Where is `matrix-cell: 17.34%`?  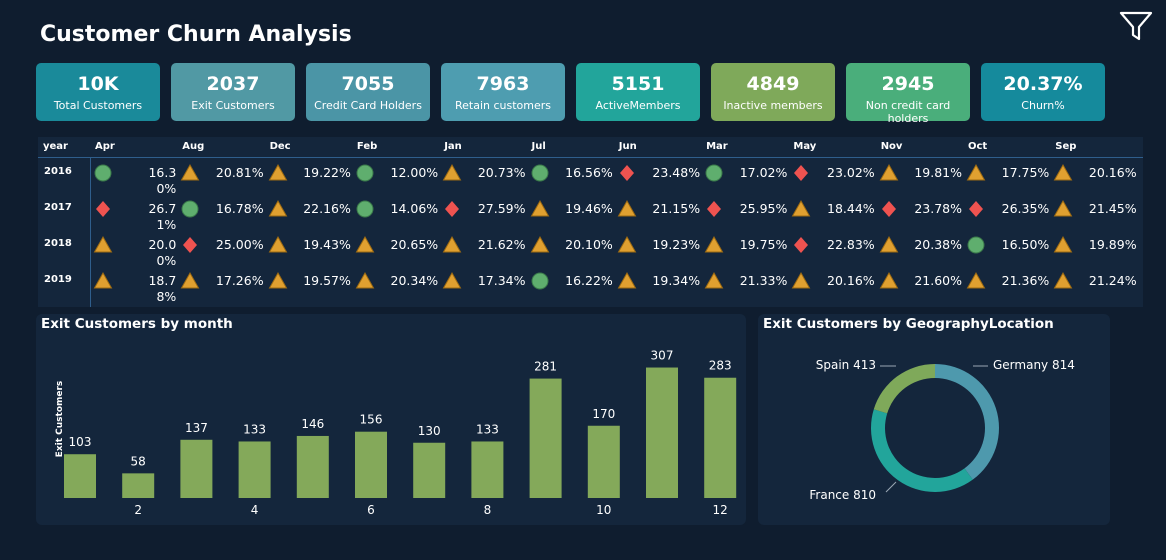 matrix-cell: 17.34% is located at coordinates (483, 287).